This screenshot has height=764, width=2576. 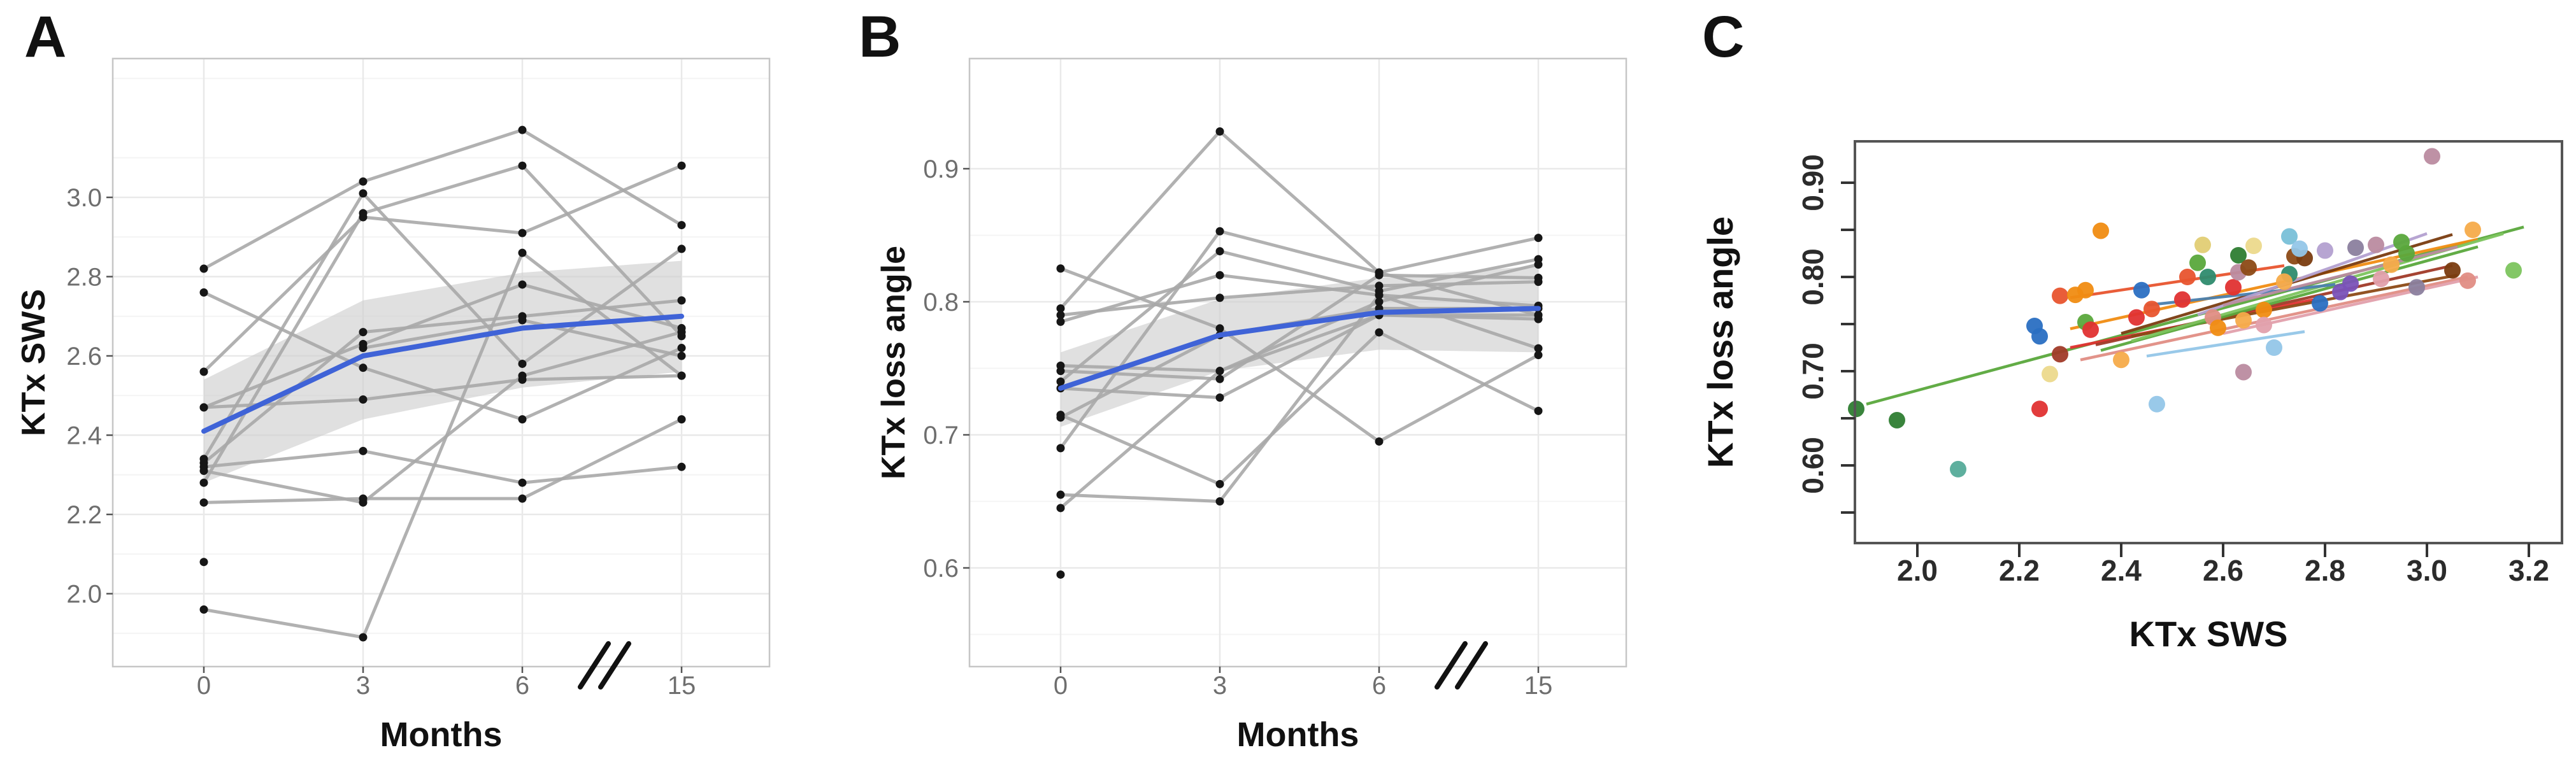 I want to click on y-tick-label: 0.8, so click(x=941, y=302).